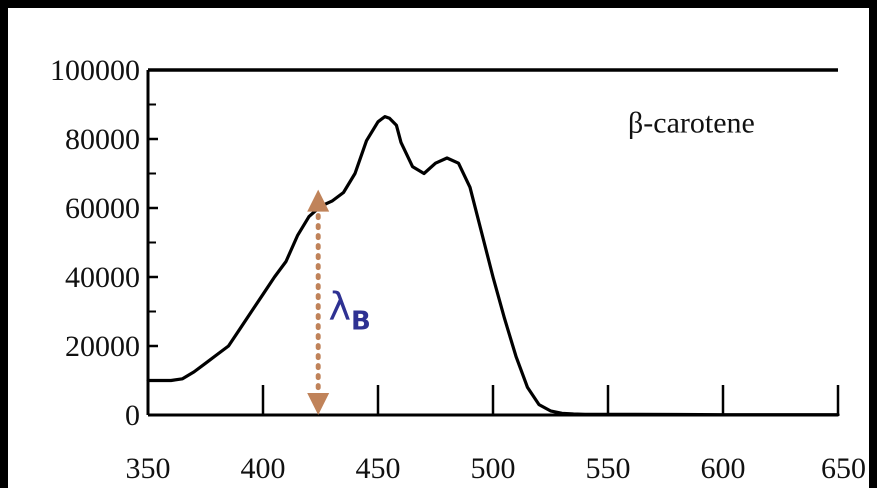 This screenshot has width=877, height=488. Describe the element at coordinates (843, 468) in the screenshot. I see `x-tick-label: 650` at that location.